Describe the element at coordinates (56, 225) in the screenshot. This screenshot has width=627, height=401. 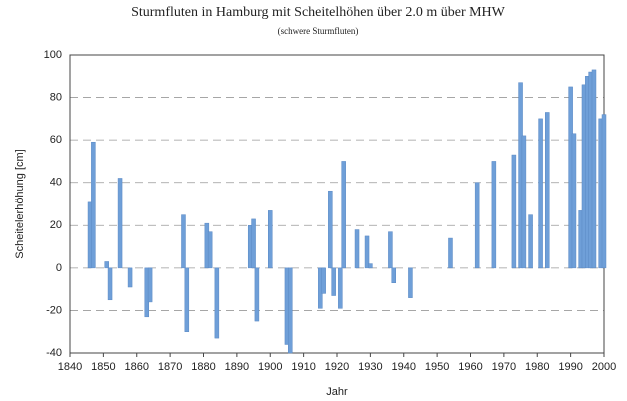
I see `y-tick-label: 20` at that location.